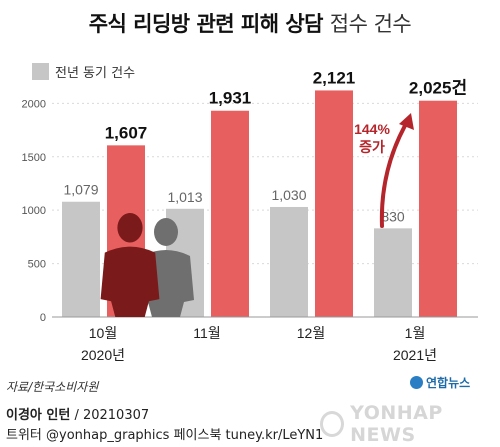 The image size is (500, 447). What do you see at coordinates (396, 424) in the screenshot?
I see `watermark-text: YONHAP NEWS` at bounding box center [396, 424].